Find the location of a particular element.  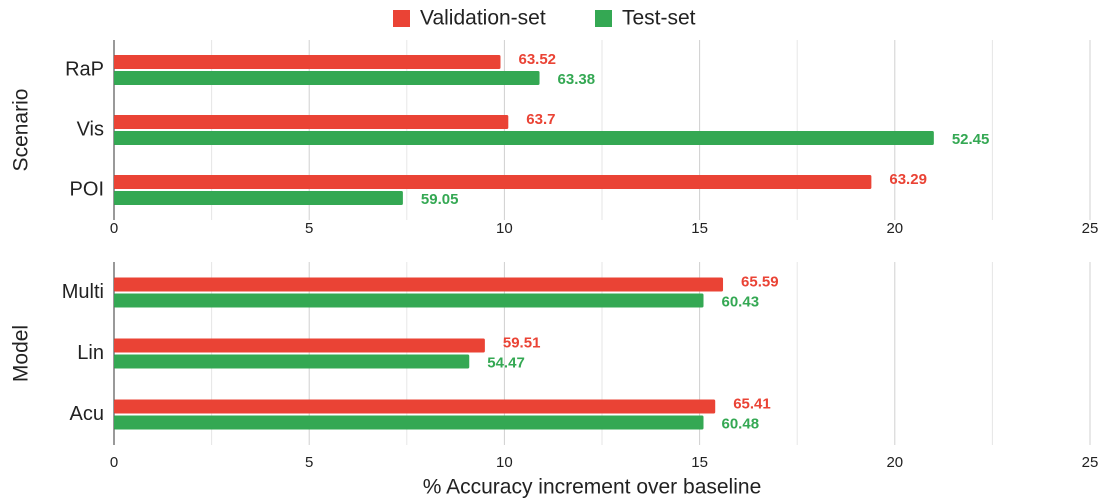

y-axis-title: Model is located at coordinates (21, 353).